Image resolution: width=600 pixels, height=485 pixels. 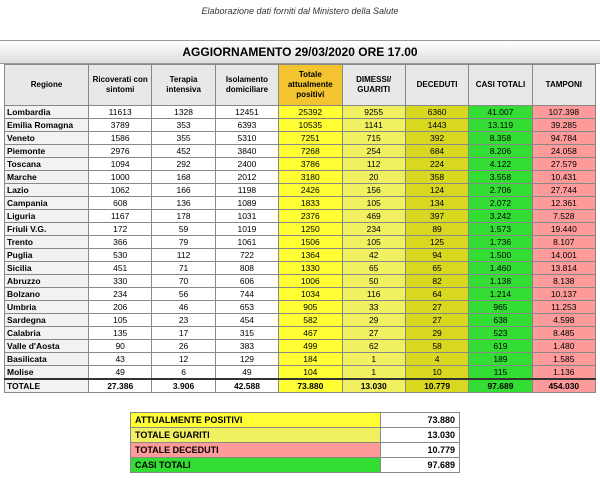 I want to click on value-cell: 8.107, so click(x=564, y=242).